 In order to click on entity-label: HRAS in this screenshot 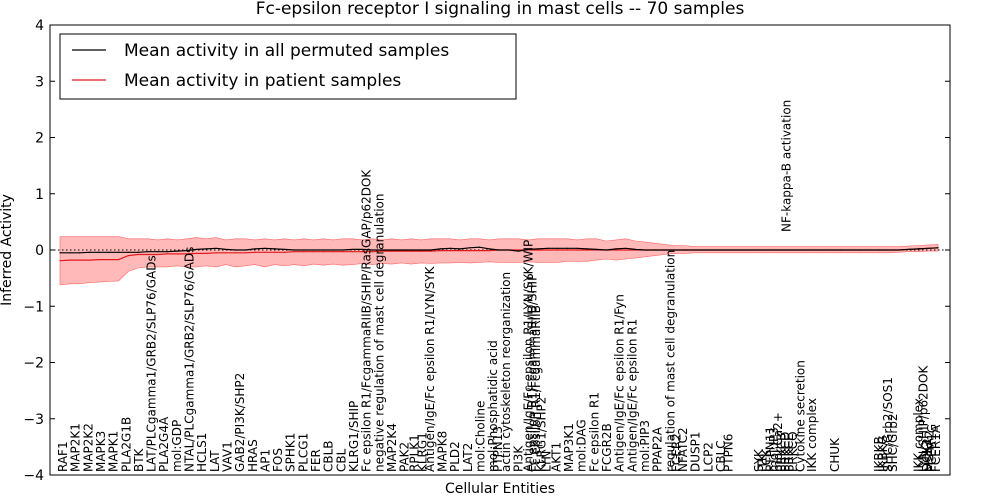, I will do `click(253, 455)`.